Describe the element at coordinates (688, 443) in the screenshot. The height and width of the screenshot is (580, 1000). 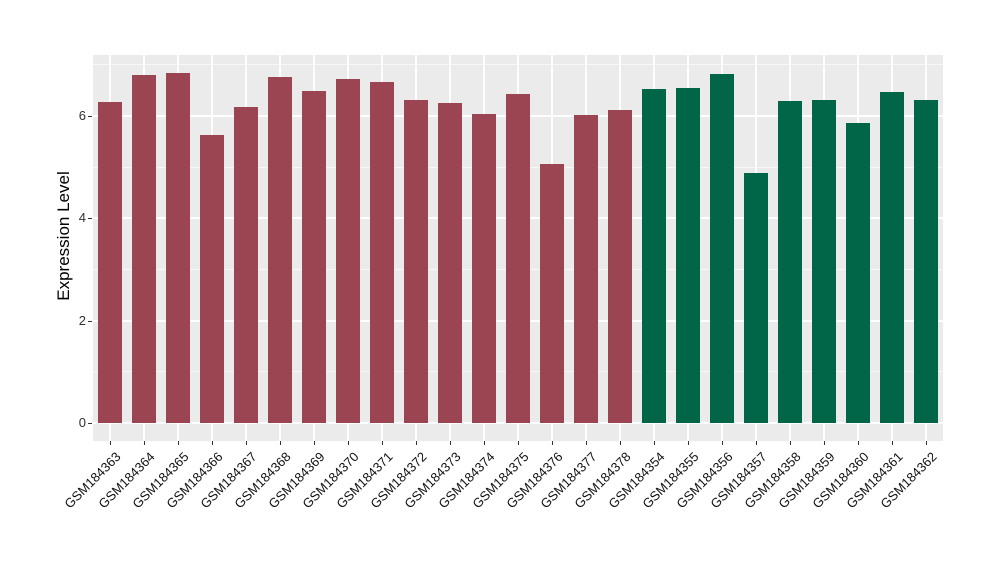
I see `x-tick-mark-GSM184355` at that location.